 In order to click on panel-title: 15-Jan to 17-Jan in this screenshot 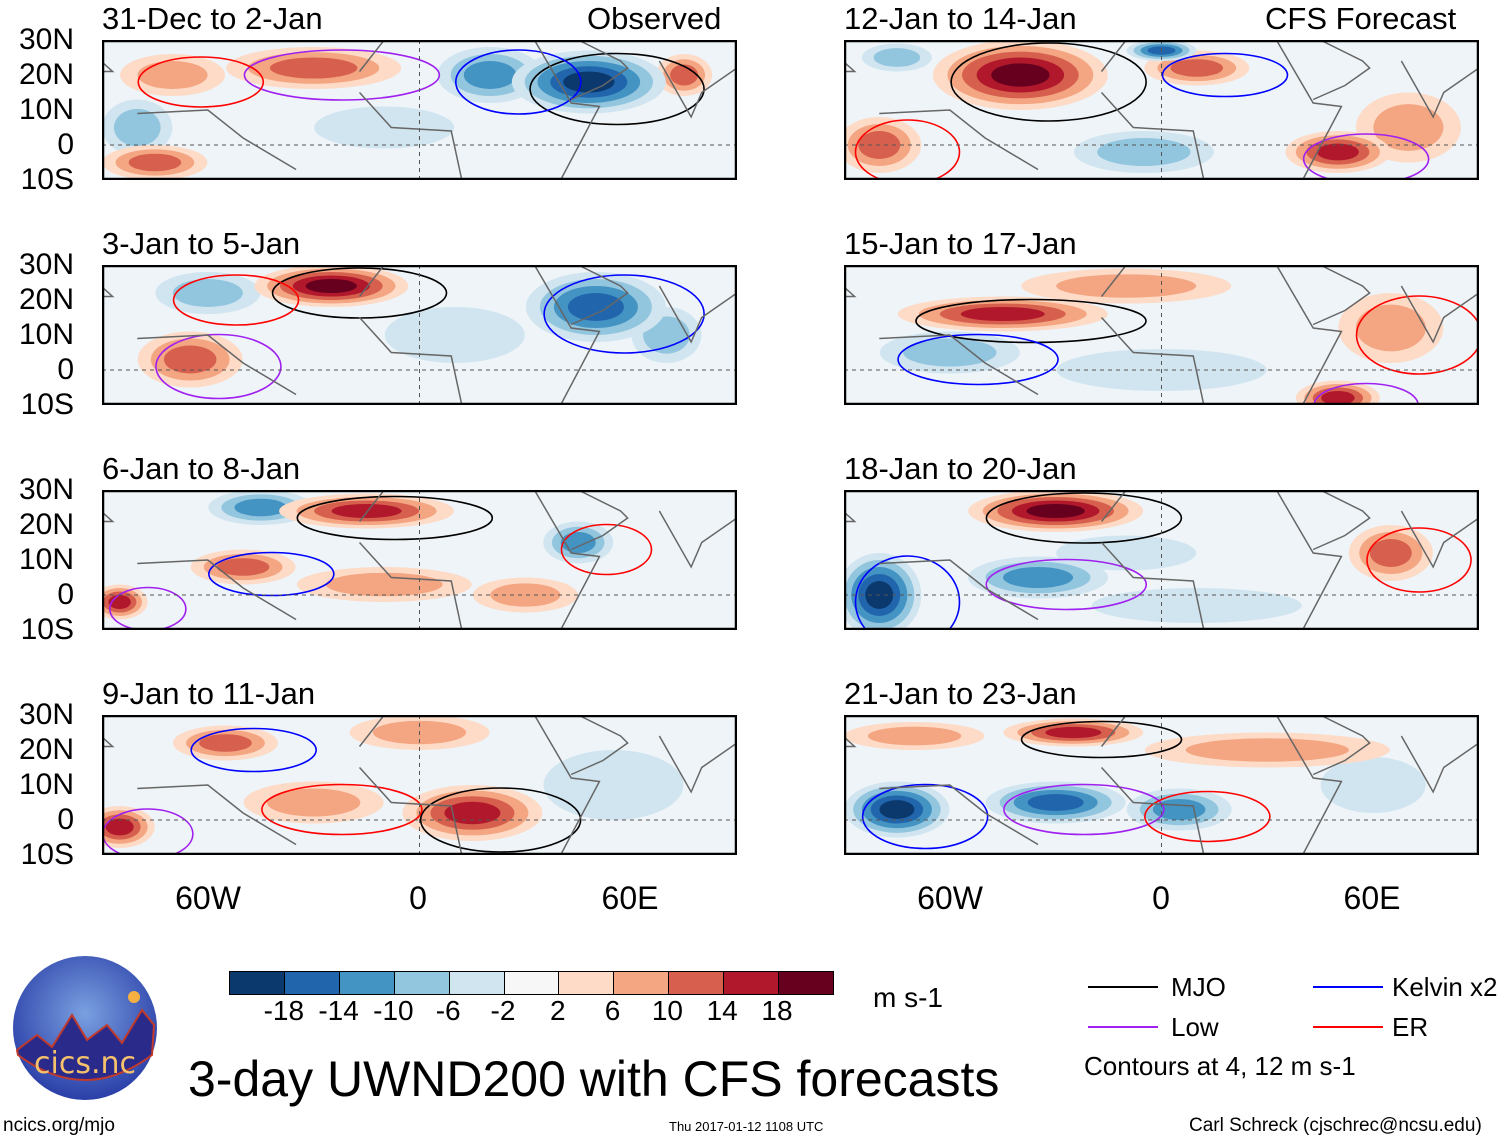, I will do `click(960, 243)`.